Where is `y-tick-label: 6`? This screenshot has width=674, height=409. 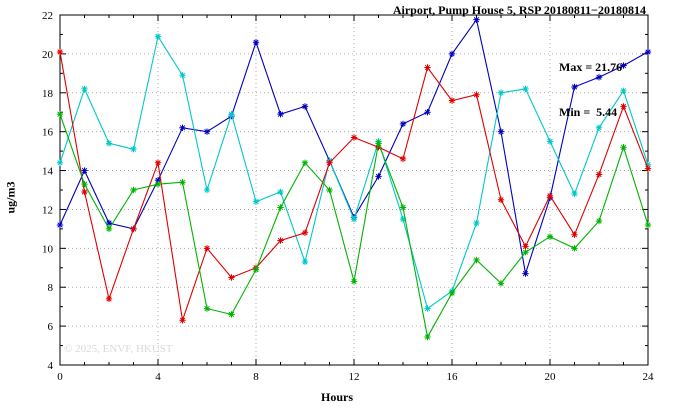 y-tick-label: 6 is located at coordinates (51, 327).